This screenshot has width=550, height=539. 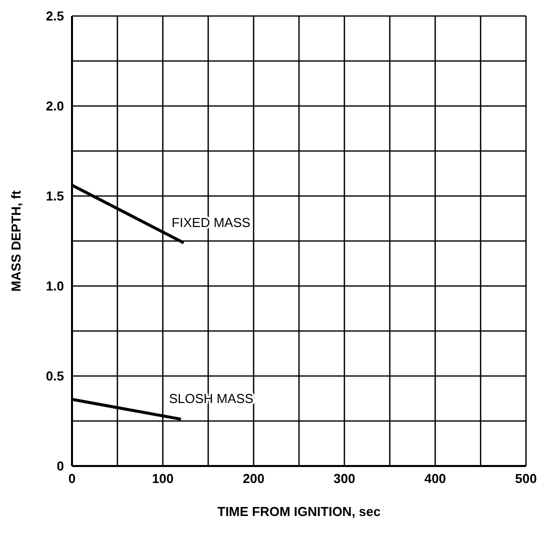 What do you see at coordinates (55, 196) in the screenshot?
I see `y-tick-label: 1.5` at bounding box center [55, 196].